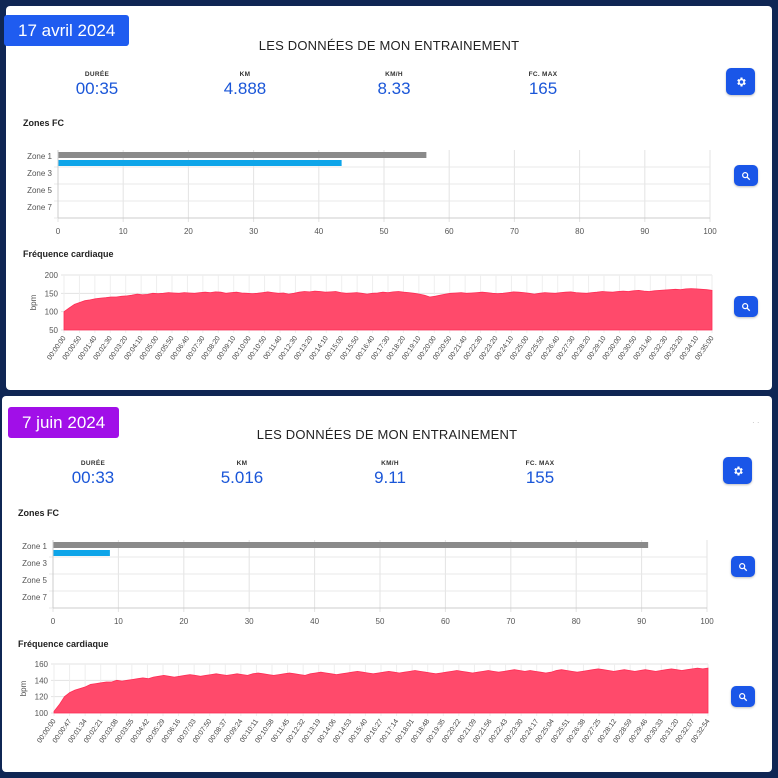 Image resolution: width=778 pixels, height=778 pixels. I want to click on stat-distance: KM 4.888, so click(245, 85).